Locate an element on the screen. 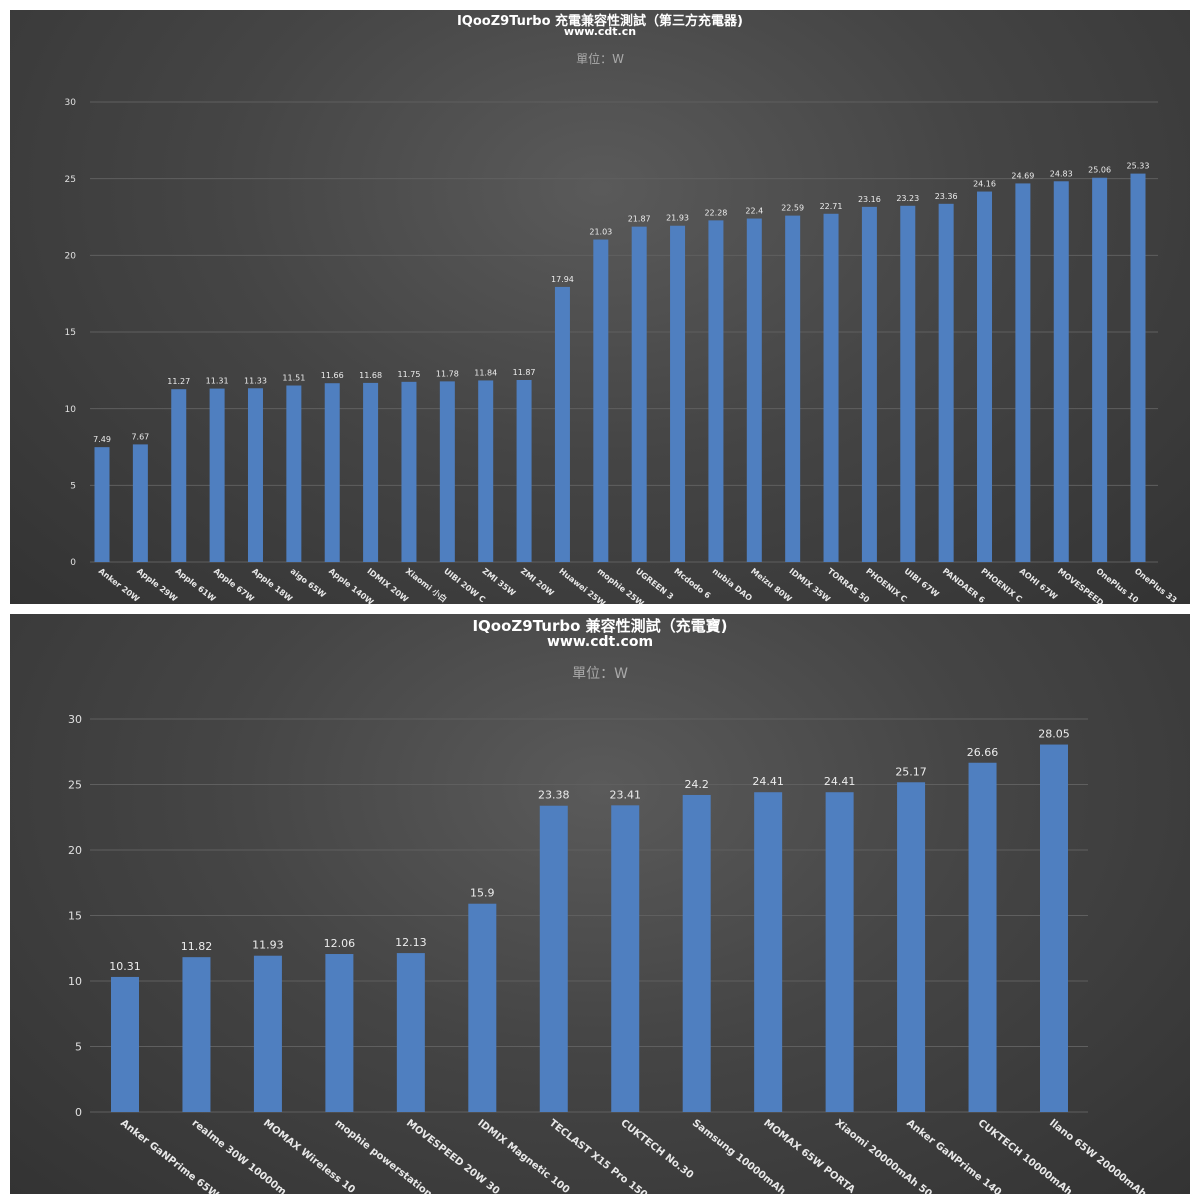 This screenshot has height=1200, width=1200. data-label: 11.27 is located at coordinates (178, 381).